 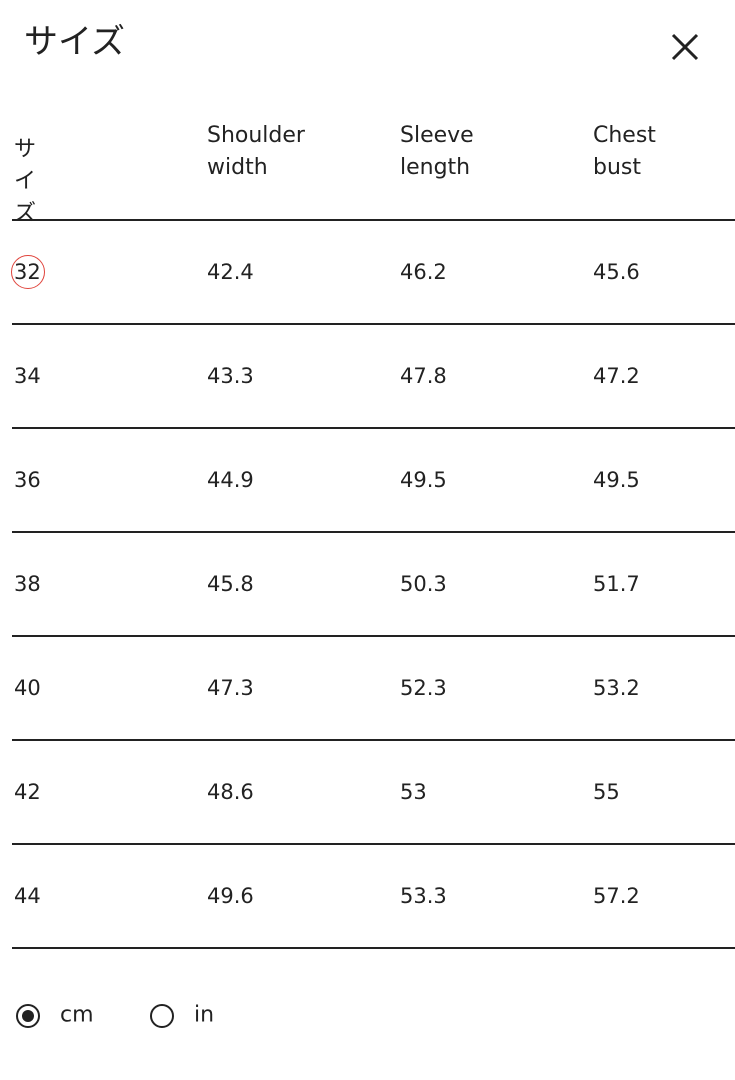 What do you see at coordinates (616, 584) in the screenshot?
I see `measure-cell: 51.7` at bounding box center [616, 584].